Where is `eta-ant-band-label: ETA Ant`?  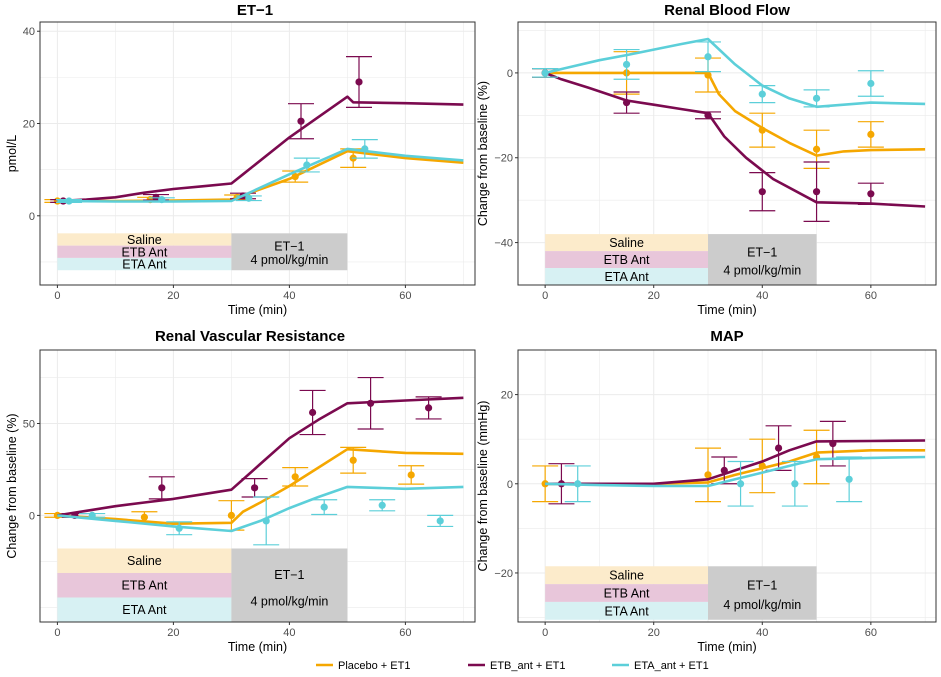
eta-ant-band-label: ETA Ant is located at coordinates (144, 265).